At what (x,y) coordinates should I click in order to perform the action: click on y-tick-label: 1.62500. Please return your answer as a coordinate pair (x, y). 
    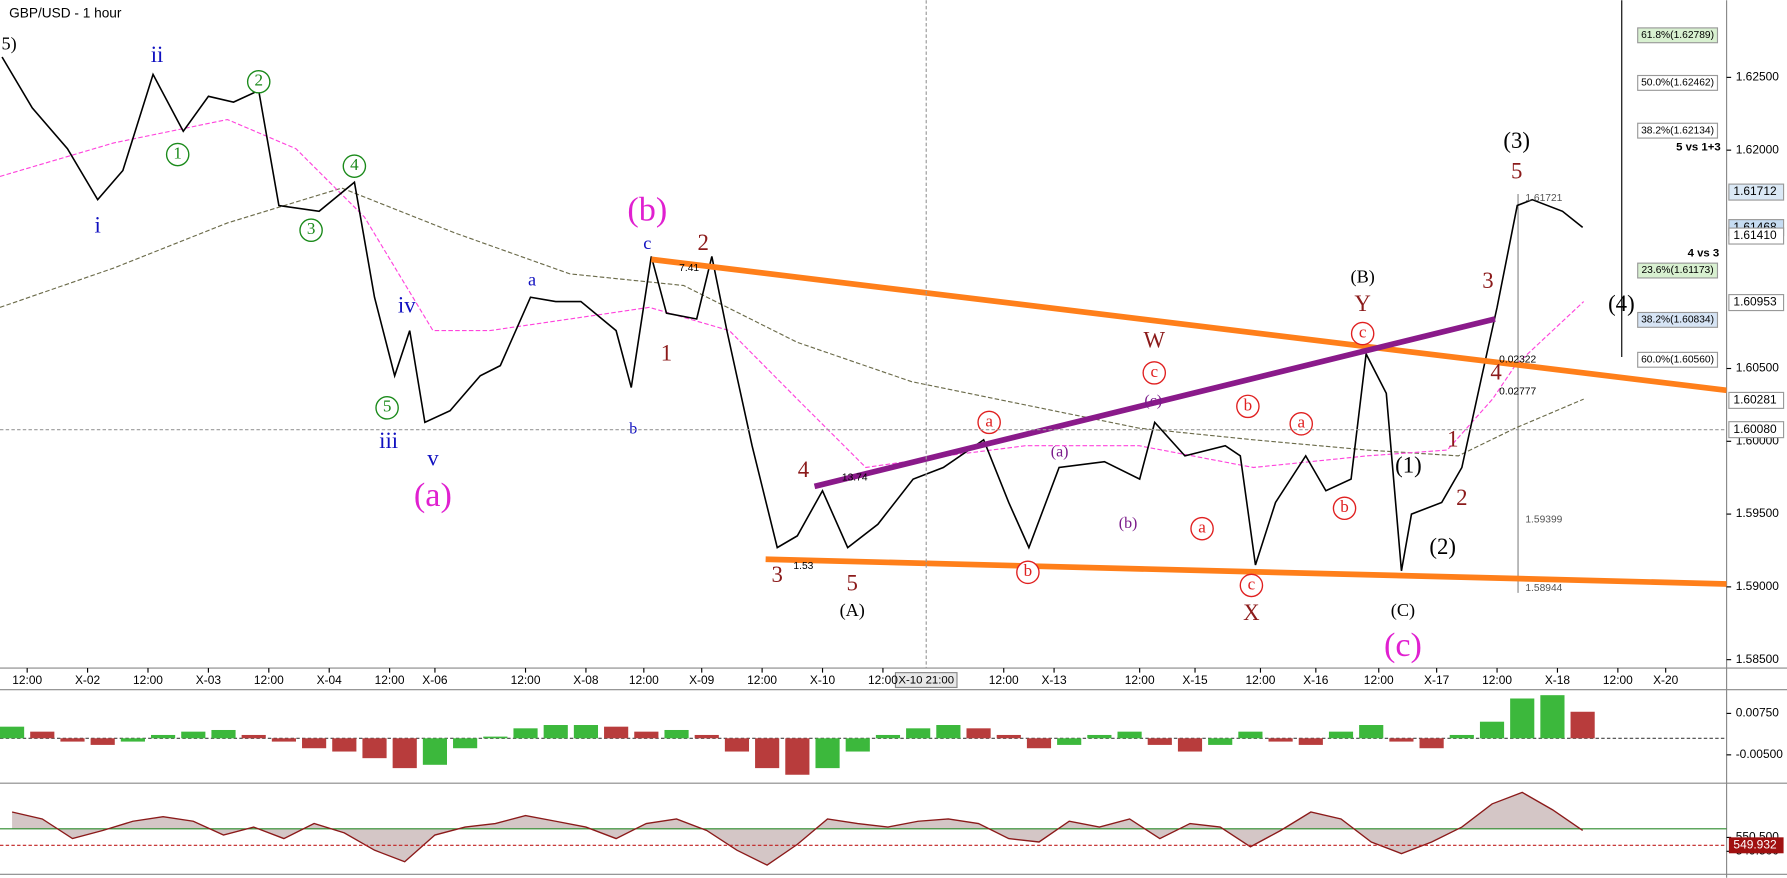
    Looking at the image, I should click on (1758, 77).